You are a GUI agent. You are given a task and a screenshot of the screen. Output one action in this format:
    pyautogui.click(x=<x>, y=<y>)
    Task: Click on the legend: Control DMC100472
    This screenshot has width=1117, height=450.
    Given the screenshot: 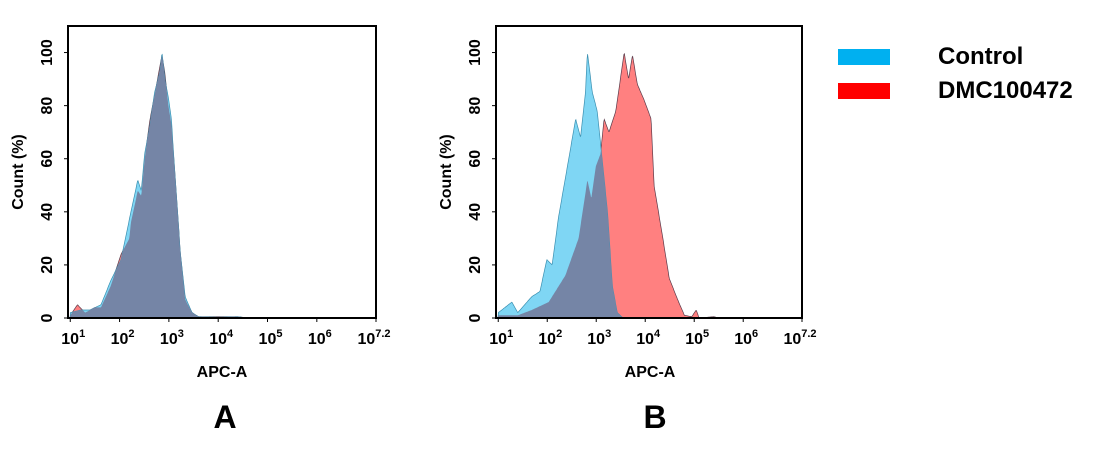 What is the action you would take?
    pyautogui.click(x=955, y=74)
    